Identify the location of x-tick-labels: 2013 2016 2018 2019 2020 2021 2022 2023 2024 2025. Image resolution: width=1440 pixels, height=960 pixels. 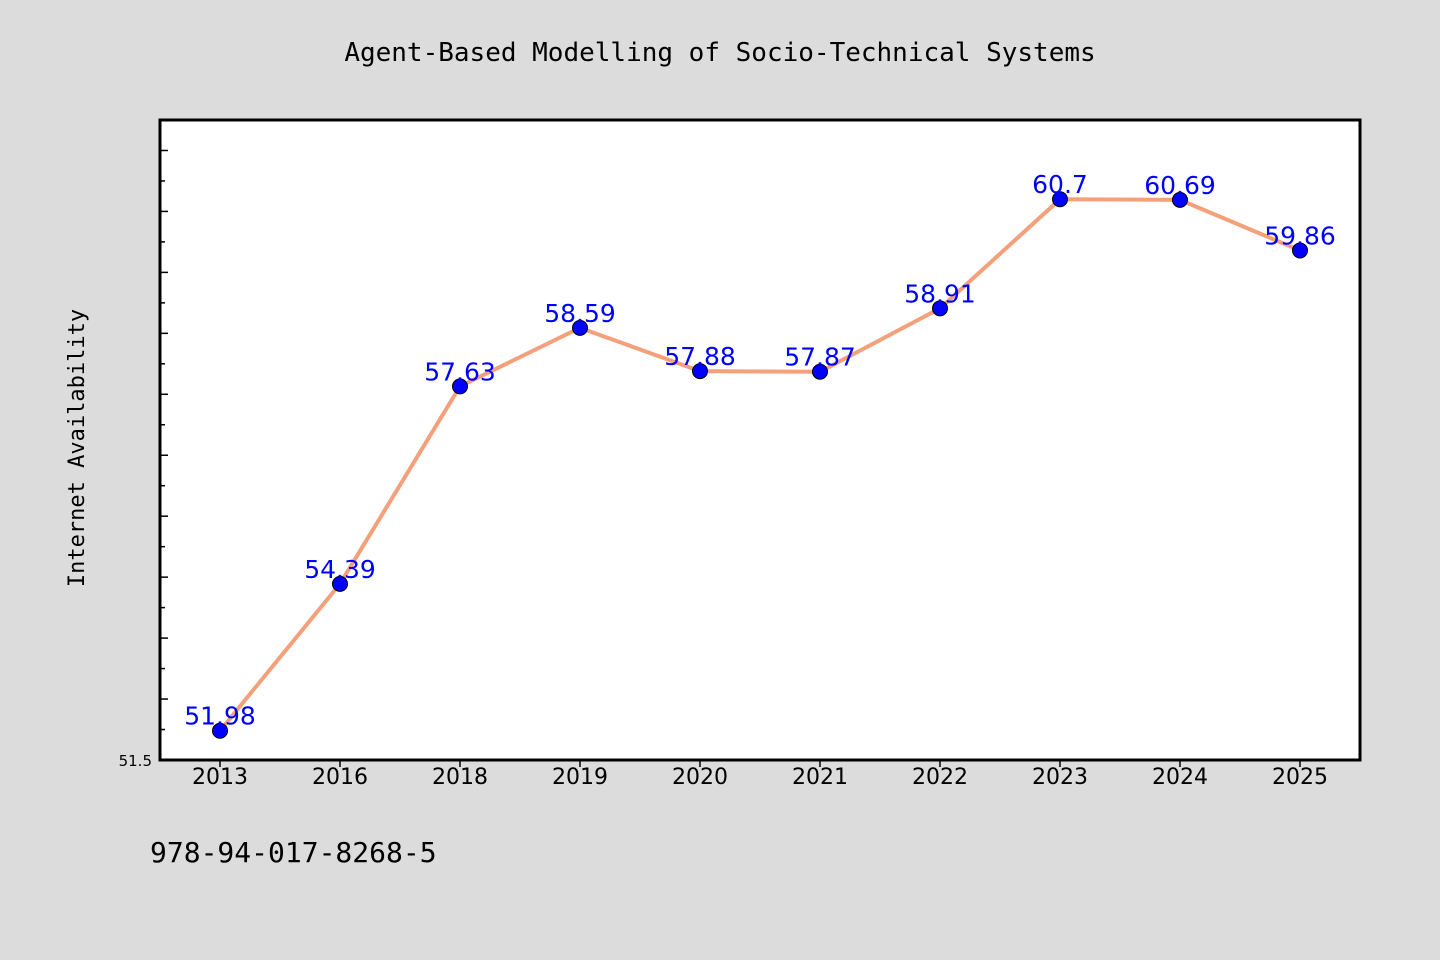
(760, 777).